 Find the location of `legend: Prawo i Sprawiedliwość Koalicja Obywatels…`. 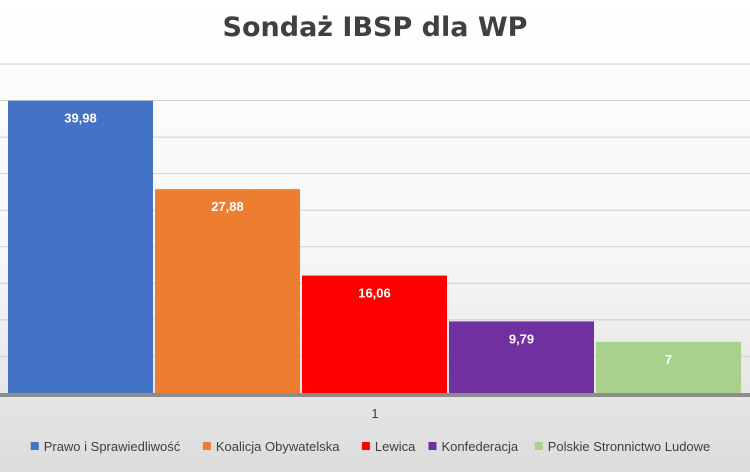

legend: Prawo i Sprawiedliwość Koalicja Obywatels… is located at coordinates (370, 446).